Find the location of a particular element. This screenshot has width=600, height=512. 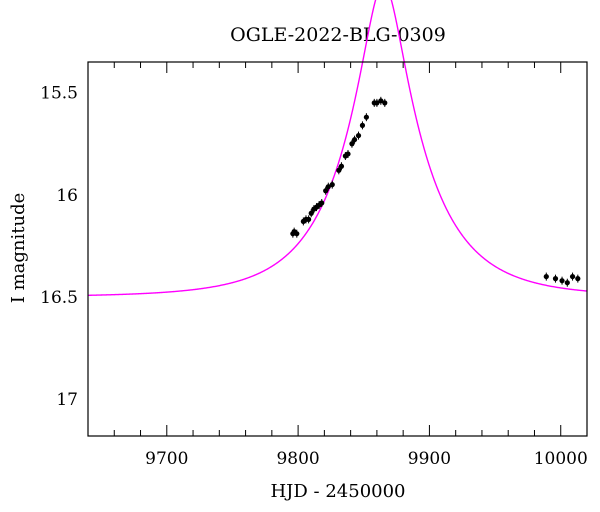

y-tick-label: 16 is located at coordinates (67, 196).